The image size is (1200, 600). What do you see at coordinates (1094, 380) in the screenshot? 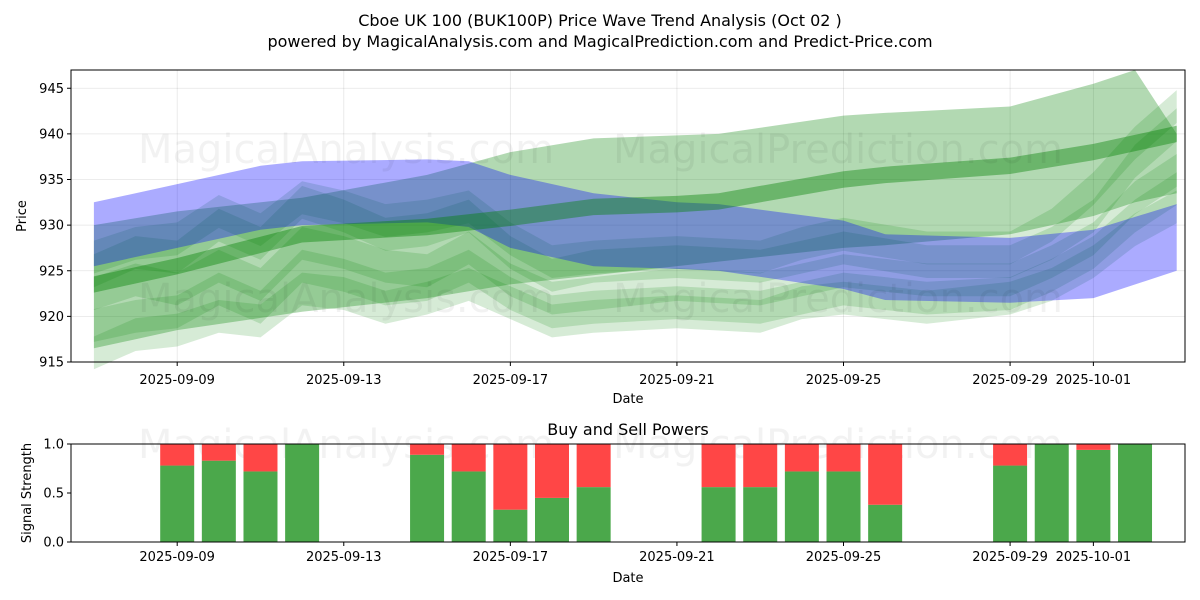
I see `price-xtick-label: 2025-10-01` at bounding box center [1094, 380].